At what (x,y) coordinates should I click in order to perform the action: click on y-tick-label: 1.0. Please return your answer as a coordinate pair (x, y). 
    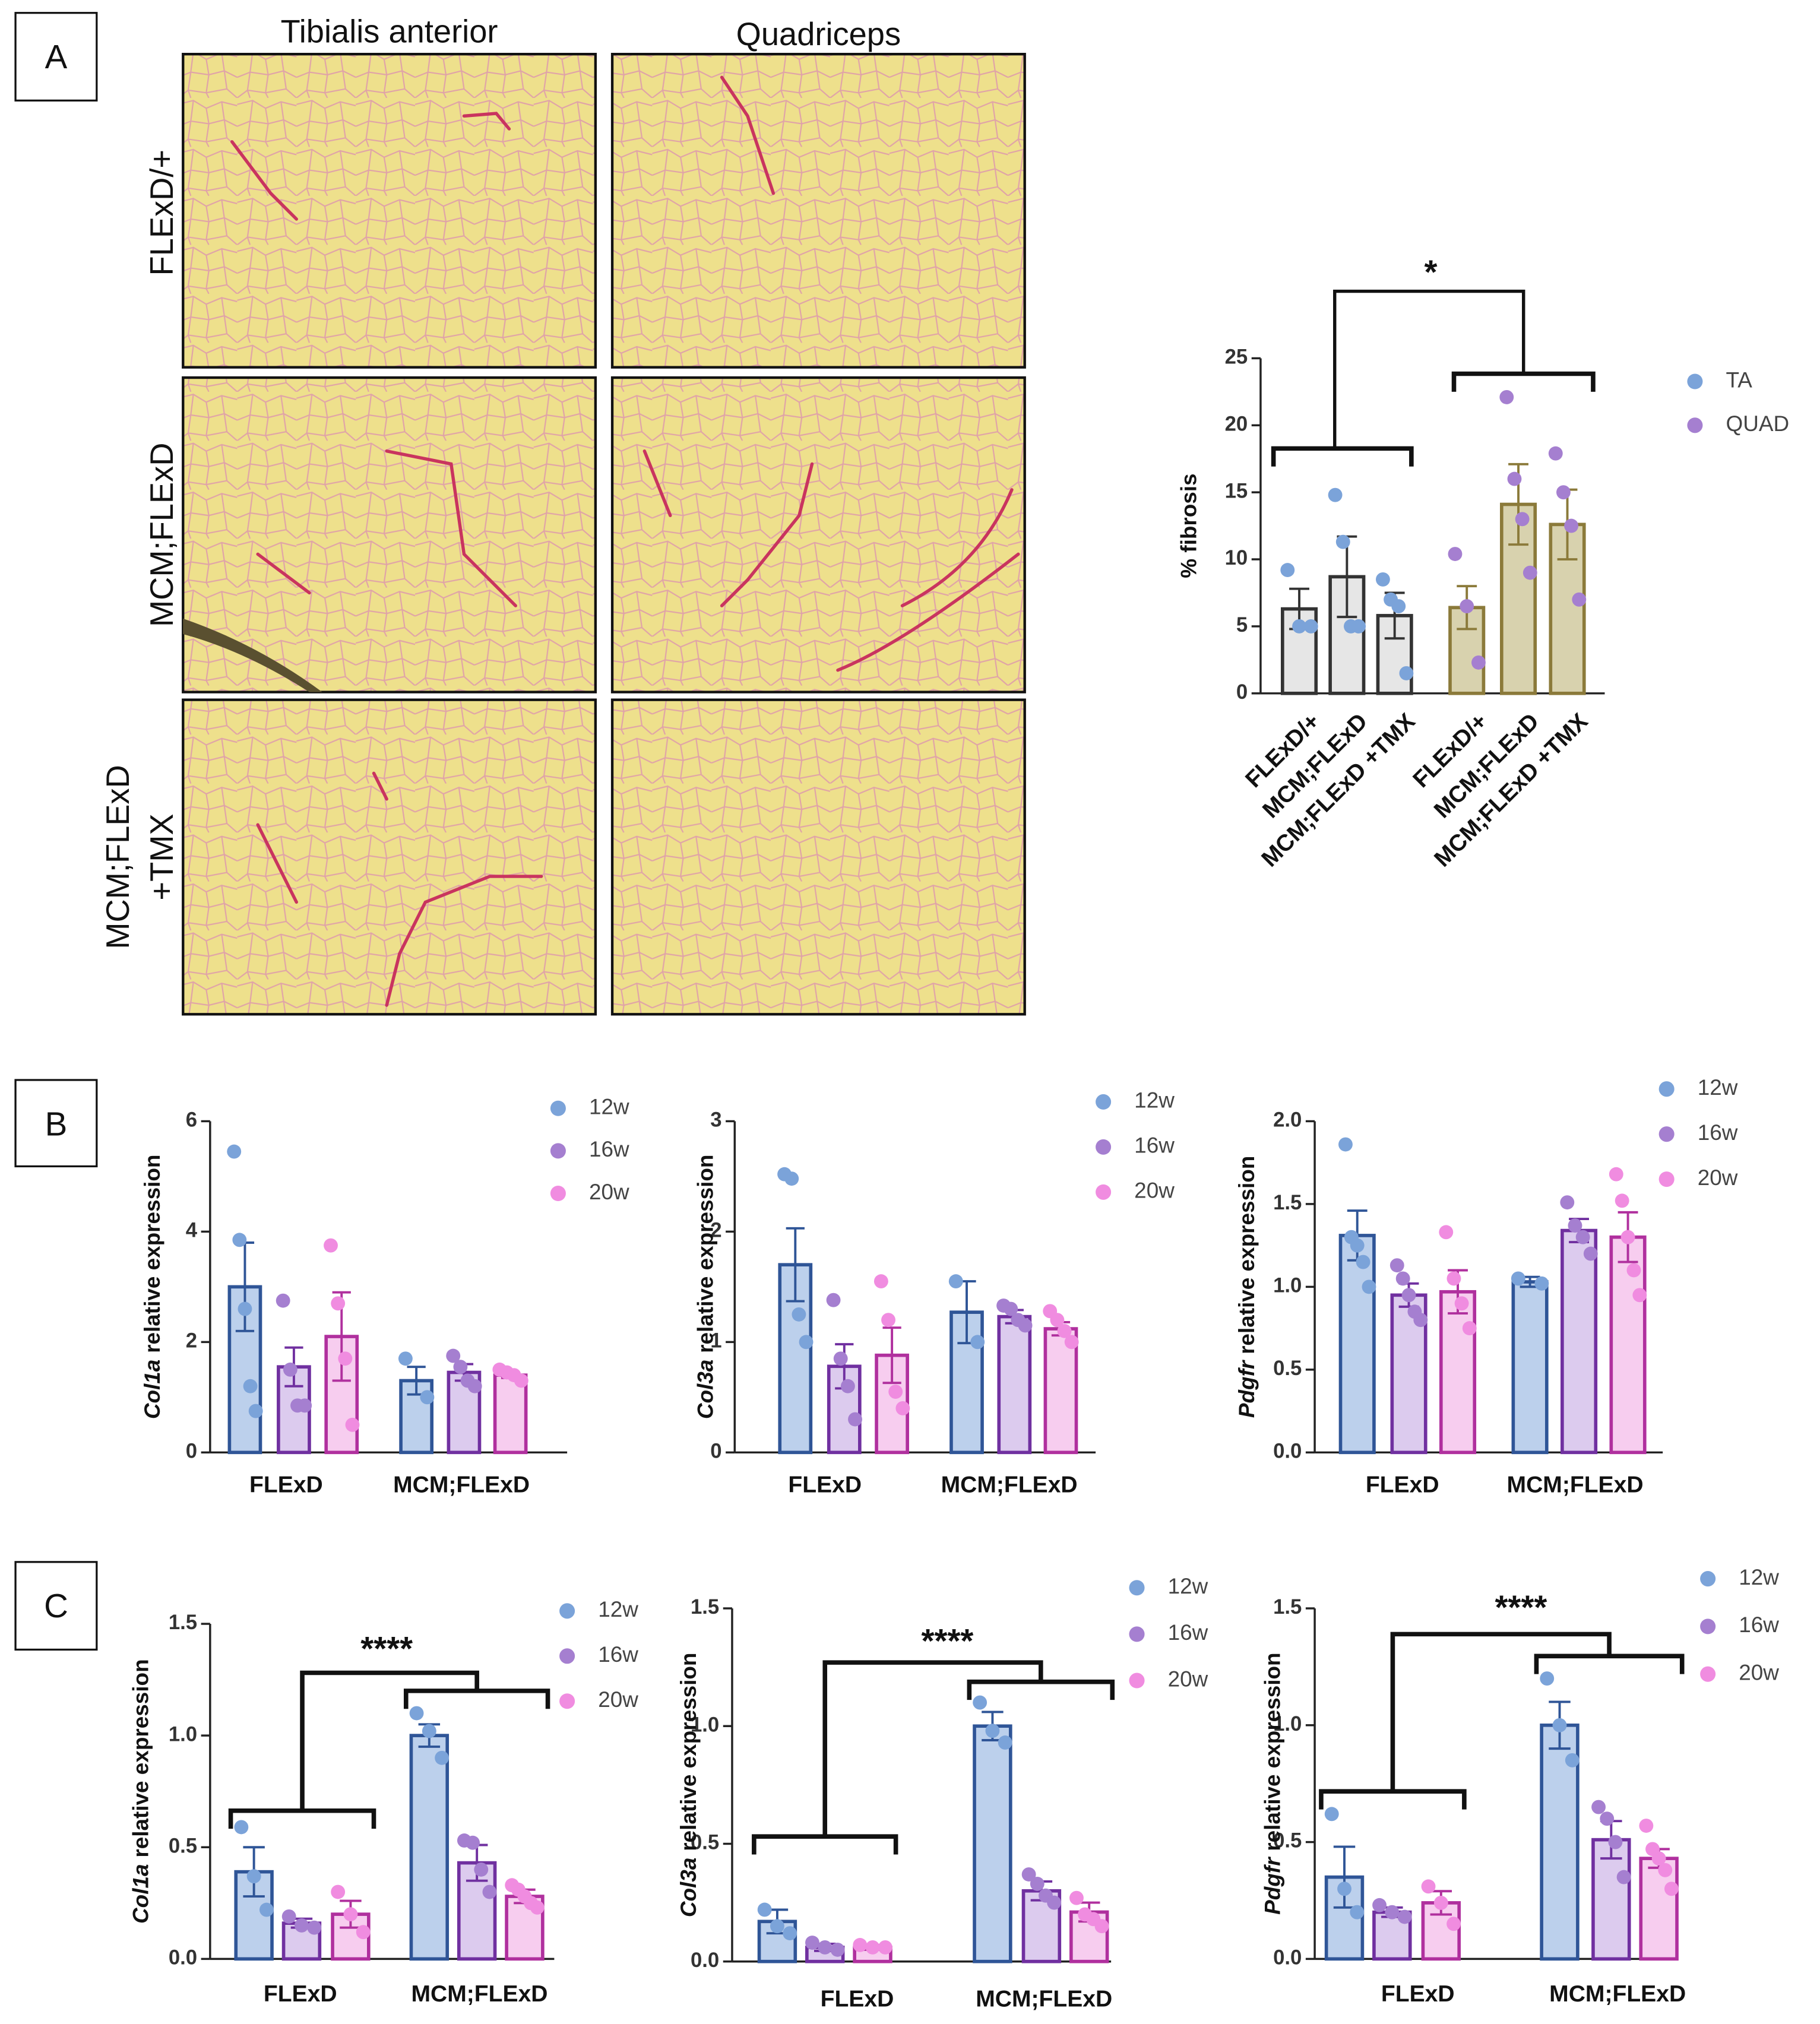
    Looking at the image, I should click on (183, 1735).